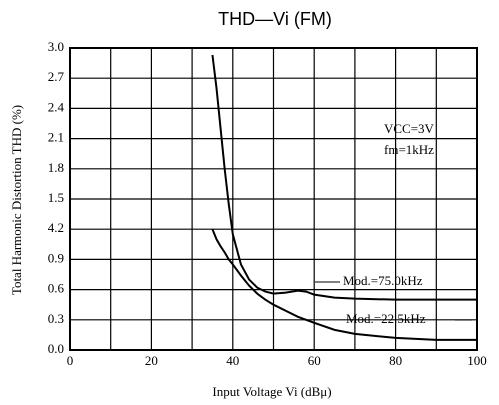 This screenshot has height=405, width=499. What do you see at coordinates (56, 46) in the screenshot?
I see `y-tick-label: 3.0` at bounding box center [56, 46].